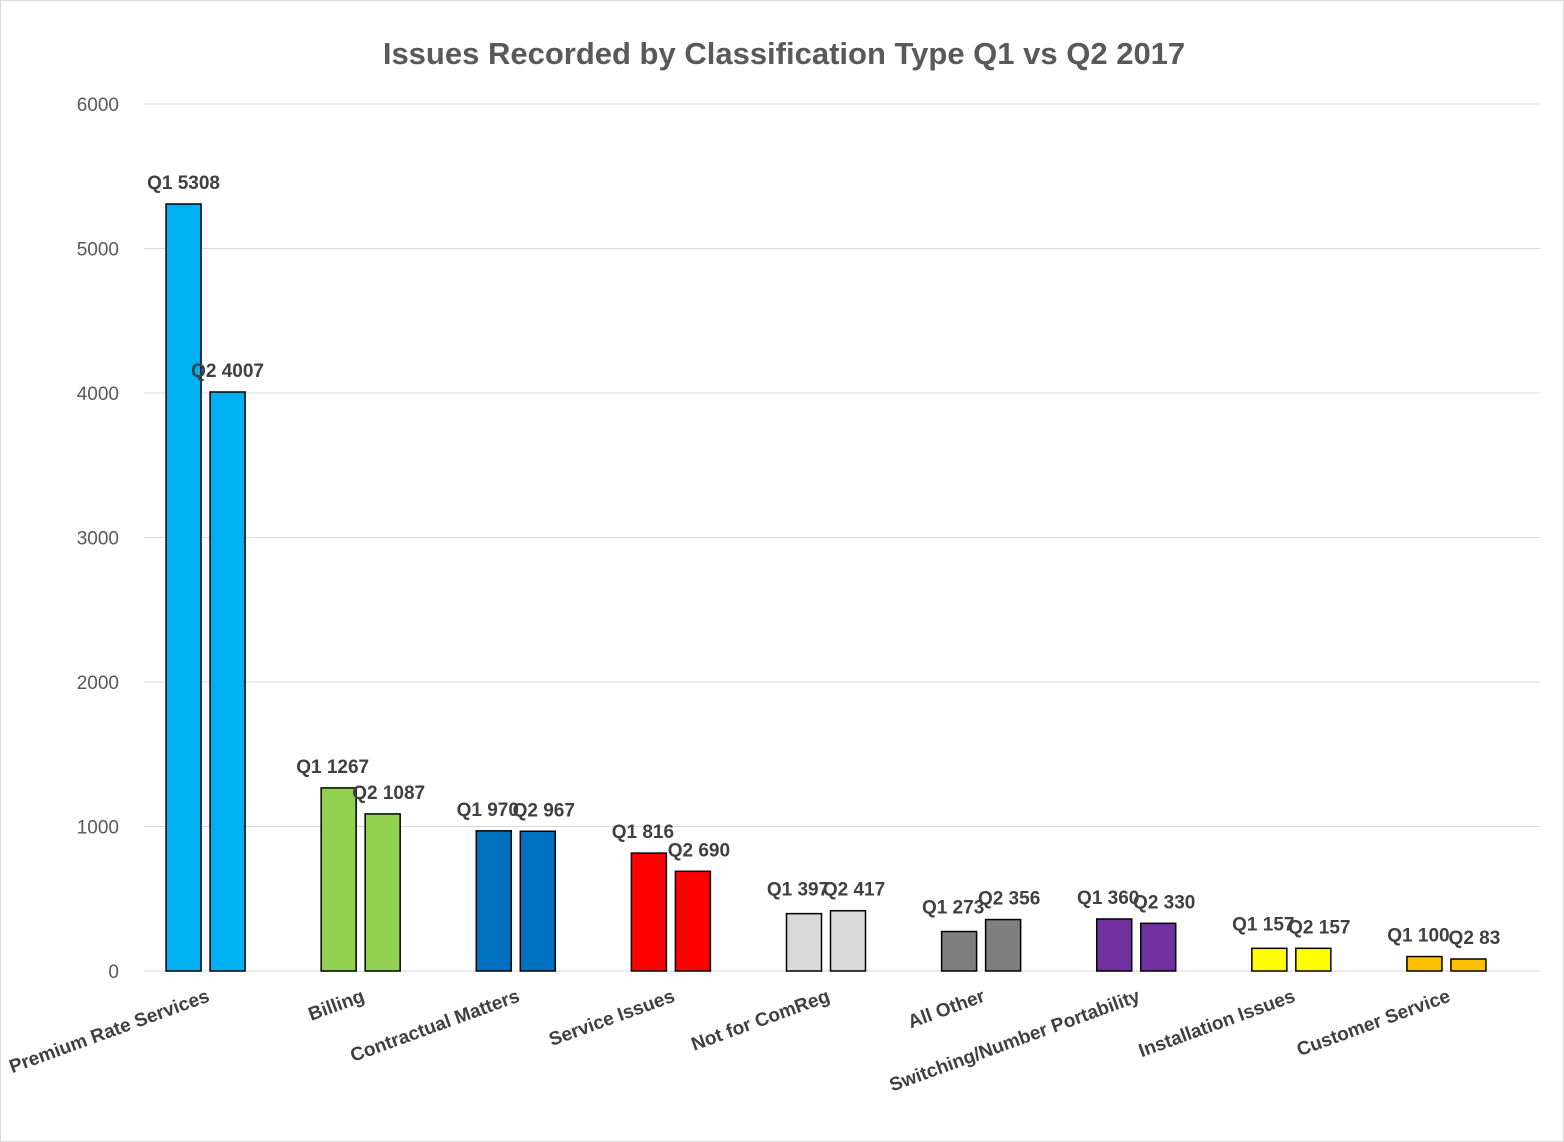  What do you see at coordinates (98, 250) in the screenshot?
I see `y-tick-label: 5000` at bounding box center [98, 250].